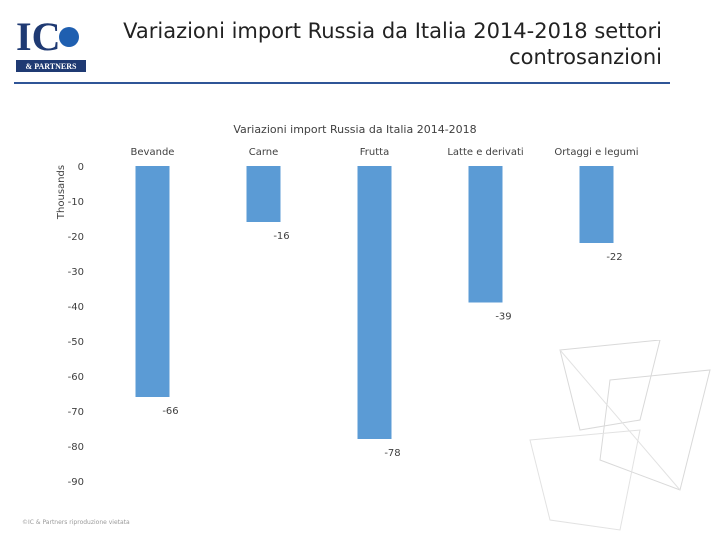 This screenshot has width=720, height=540. What do you see at coordinates (76, 412) in the screenshot?
I see `y-tick-label: -70` at bounding box center [76, 412].